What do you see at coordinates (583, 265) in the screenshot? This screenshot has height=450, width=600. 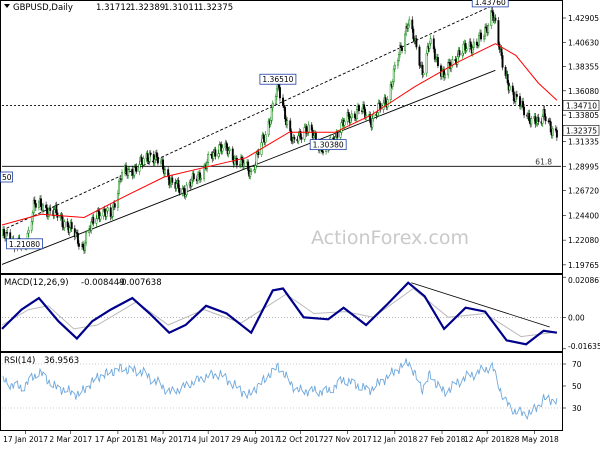 I see `price-axis-label: 1.19765` at bounding box center [583, 265].